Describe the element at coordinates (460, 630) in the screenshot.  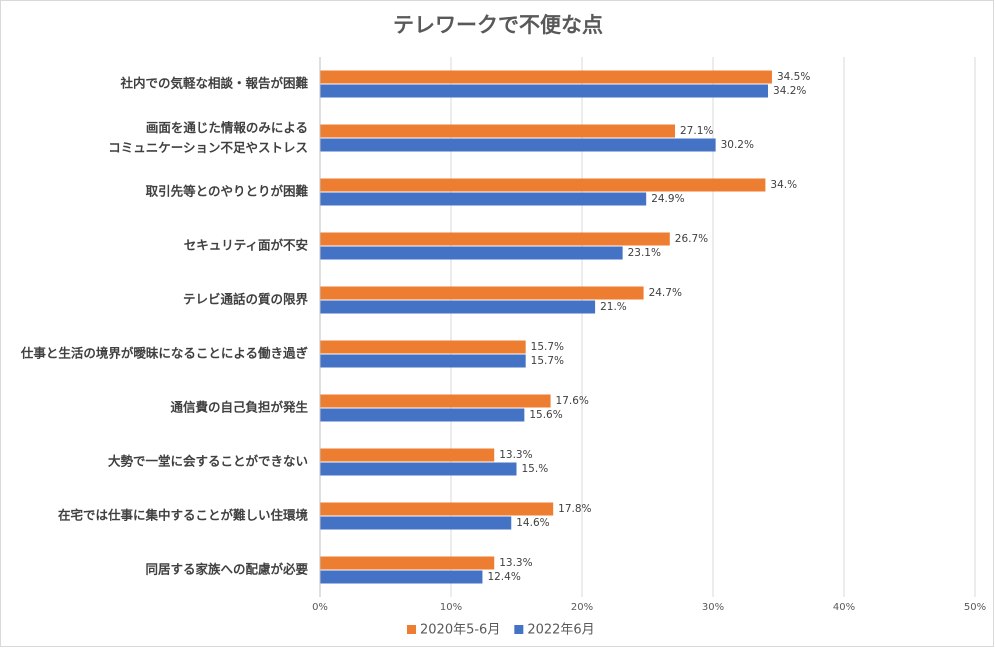
I see `legend-label: 2020年5-6月` at that location.